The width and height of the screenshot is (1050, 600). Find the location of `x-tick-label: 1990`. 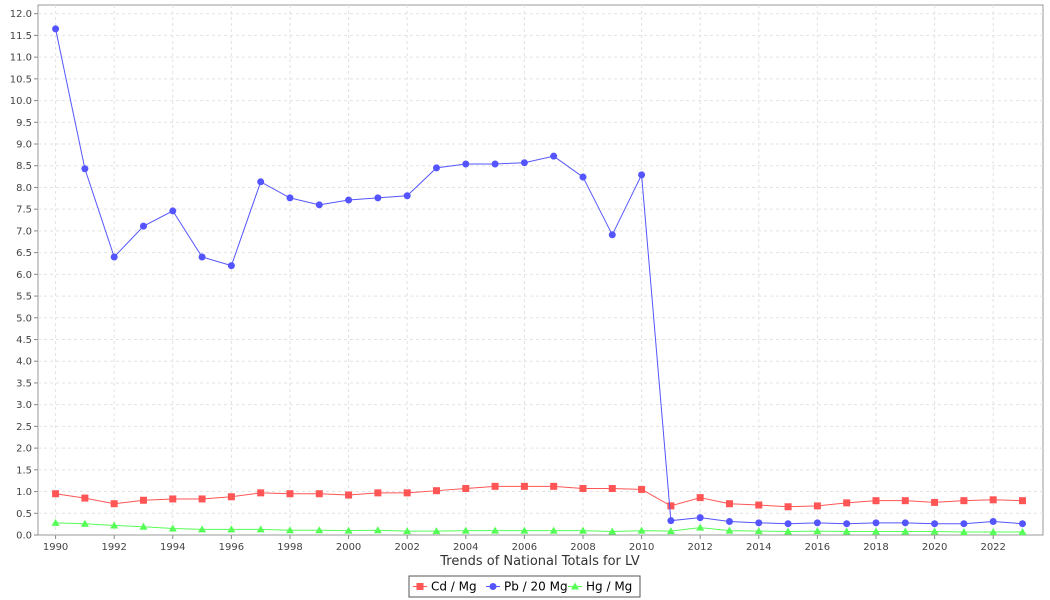

x-tick-label: 1990 is located at coordinates (55, 547).